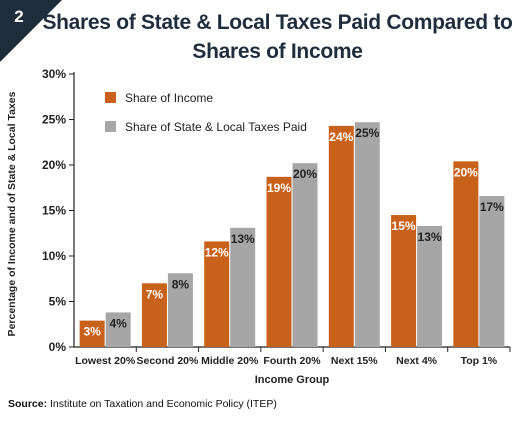  Describe the element at coordinates (54, 211) in the screenshot. I see `y-tick-label: 15%` at that location.